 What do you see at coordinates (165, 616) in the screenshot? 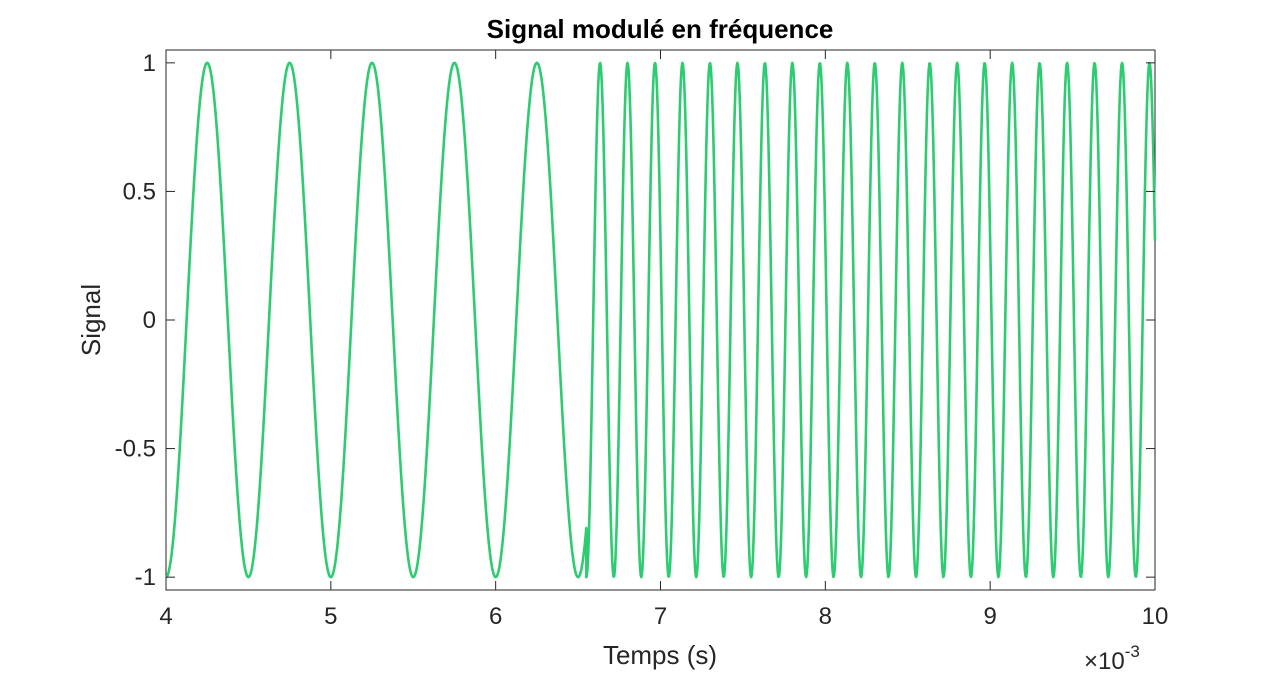
I see `x-tick-label: 4` at bounding box center [165, 616].